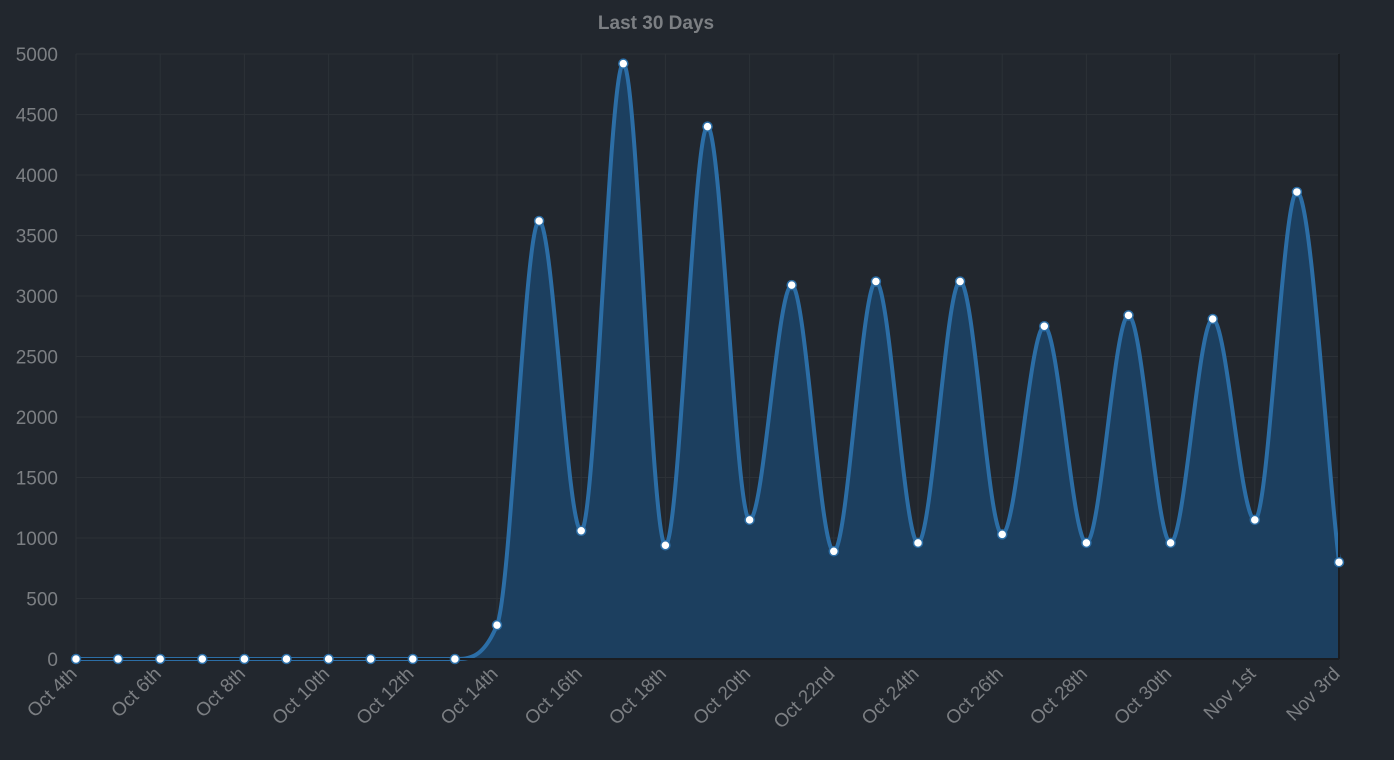 The width and height of the screenshot is (1394, 760). Describe the element at coordinates (37, 297) in the screenshot. I see `y-tick-label: 3000` at that location.